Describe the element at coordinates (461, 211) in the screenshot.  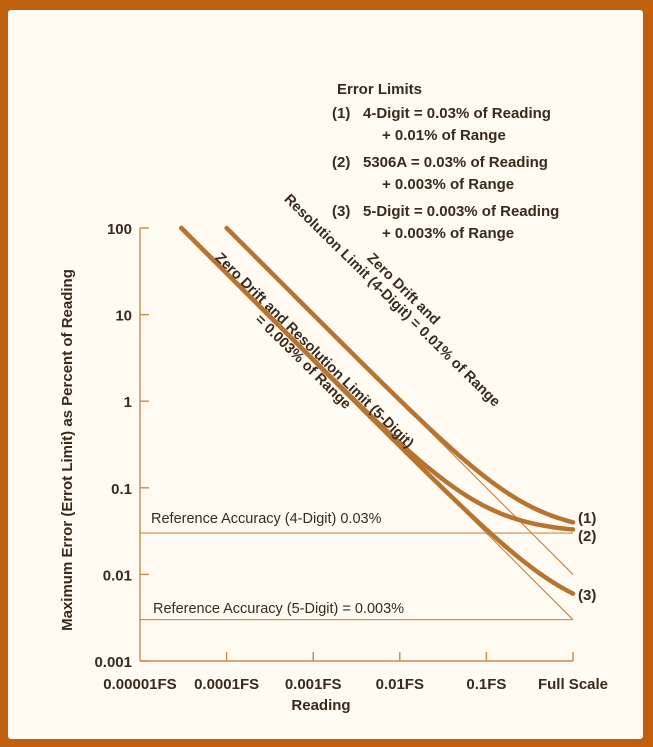
I see `legend-entry-3-line1: 5-Digit = 0.003% of Reading` at that location.